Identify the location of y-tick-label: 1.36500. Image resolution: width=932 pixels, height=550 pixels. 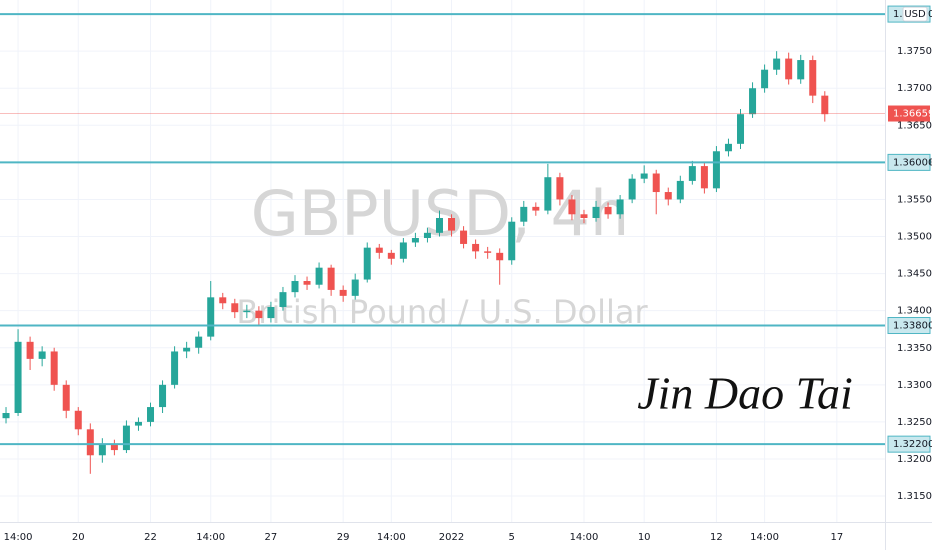
(914, 125).